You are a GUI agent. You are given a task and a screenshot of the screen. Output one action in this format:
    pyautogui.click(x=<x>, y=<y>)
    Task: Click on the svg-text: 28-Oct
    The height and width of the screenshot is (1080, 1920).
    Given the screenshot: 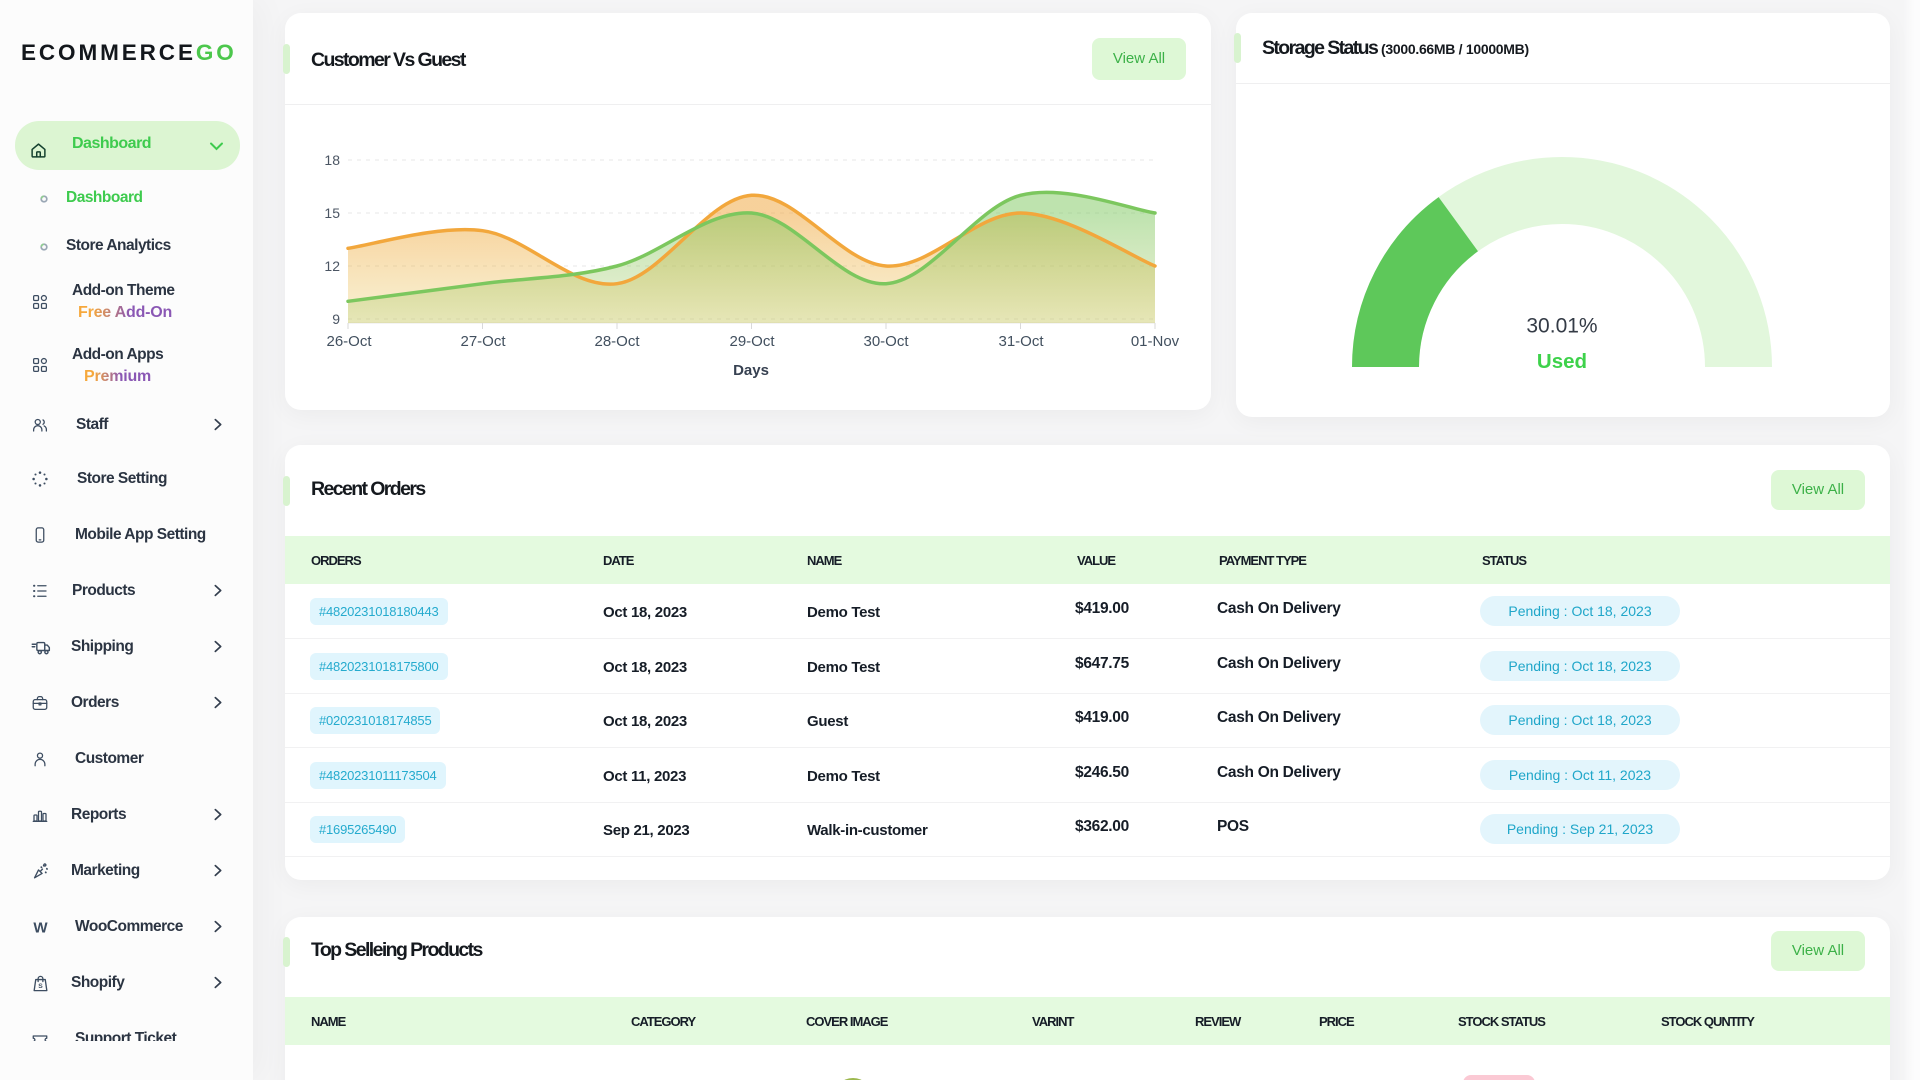 What is the action you would take?
    pyautogui.click(x=617, y=341)
    